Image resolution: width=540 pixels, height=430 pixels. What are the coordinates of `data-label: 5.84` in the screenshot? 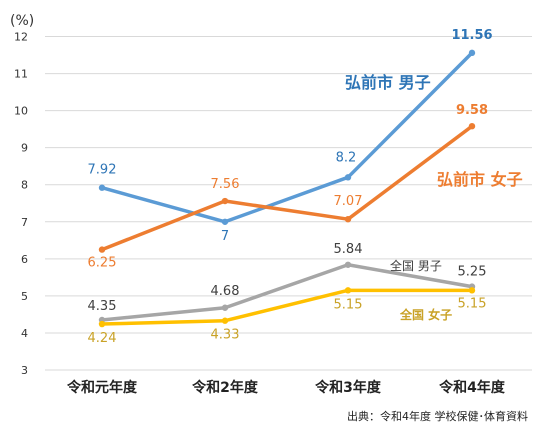 It's located at (348, 249).